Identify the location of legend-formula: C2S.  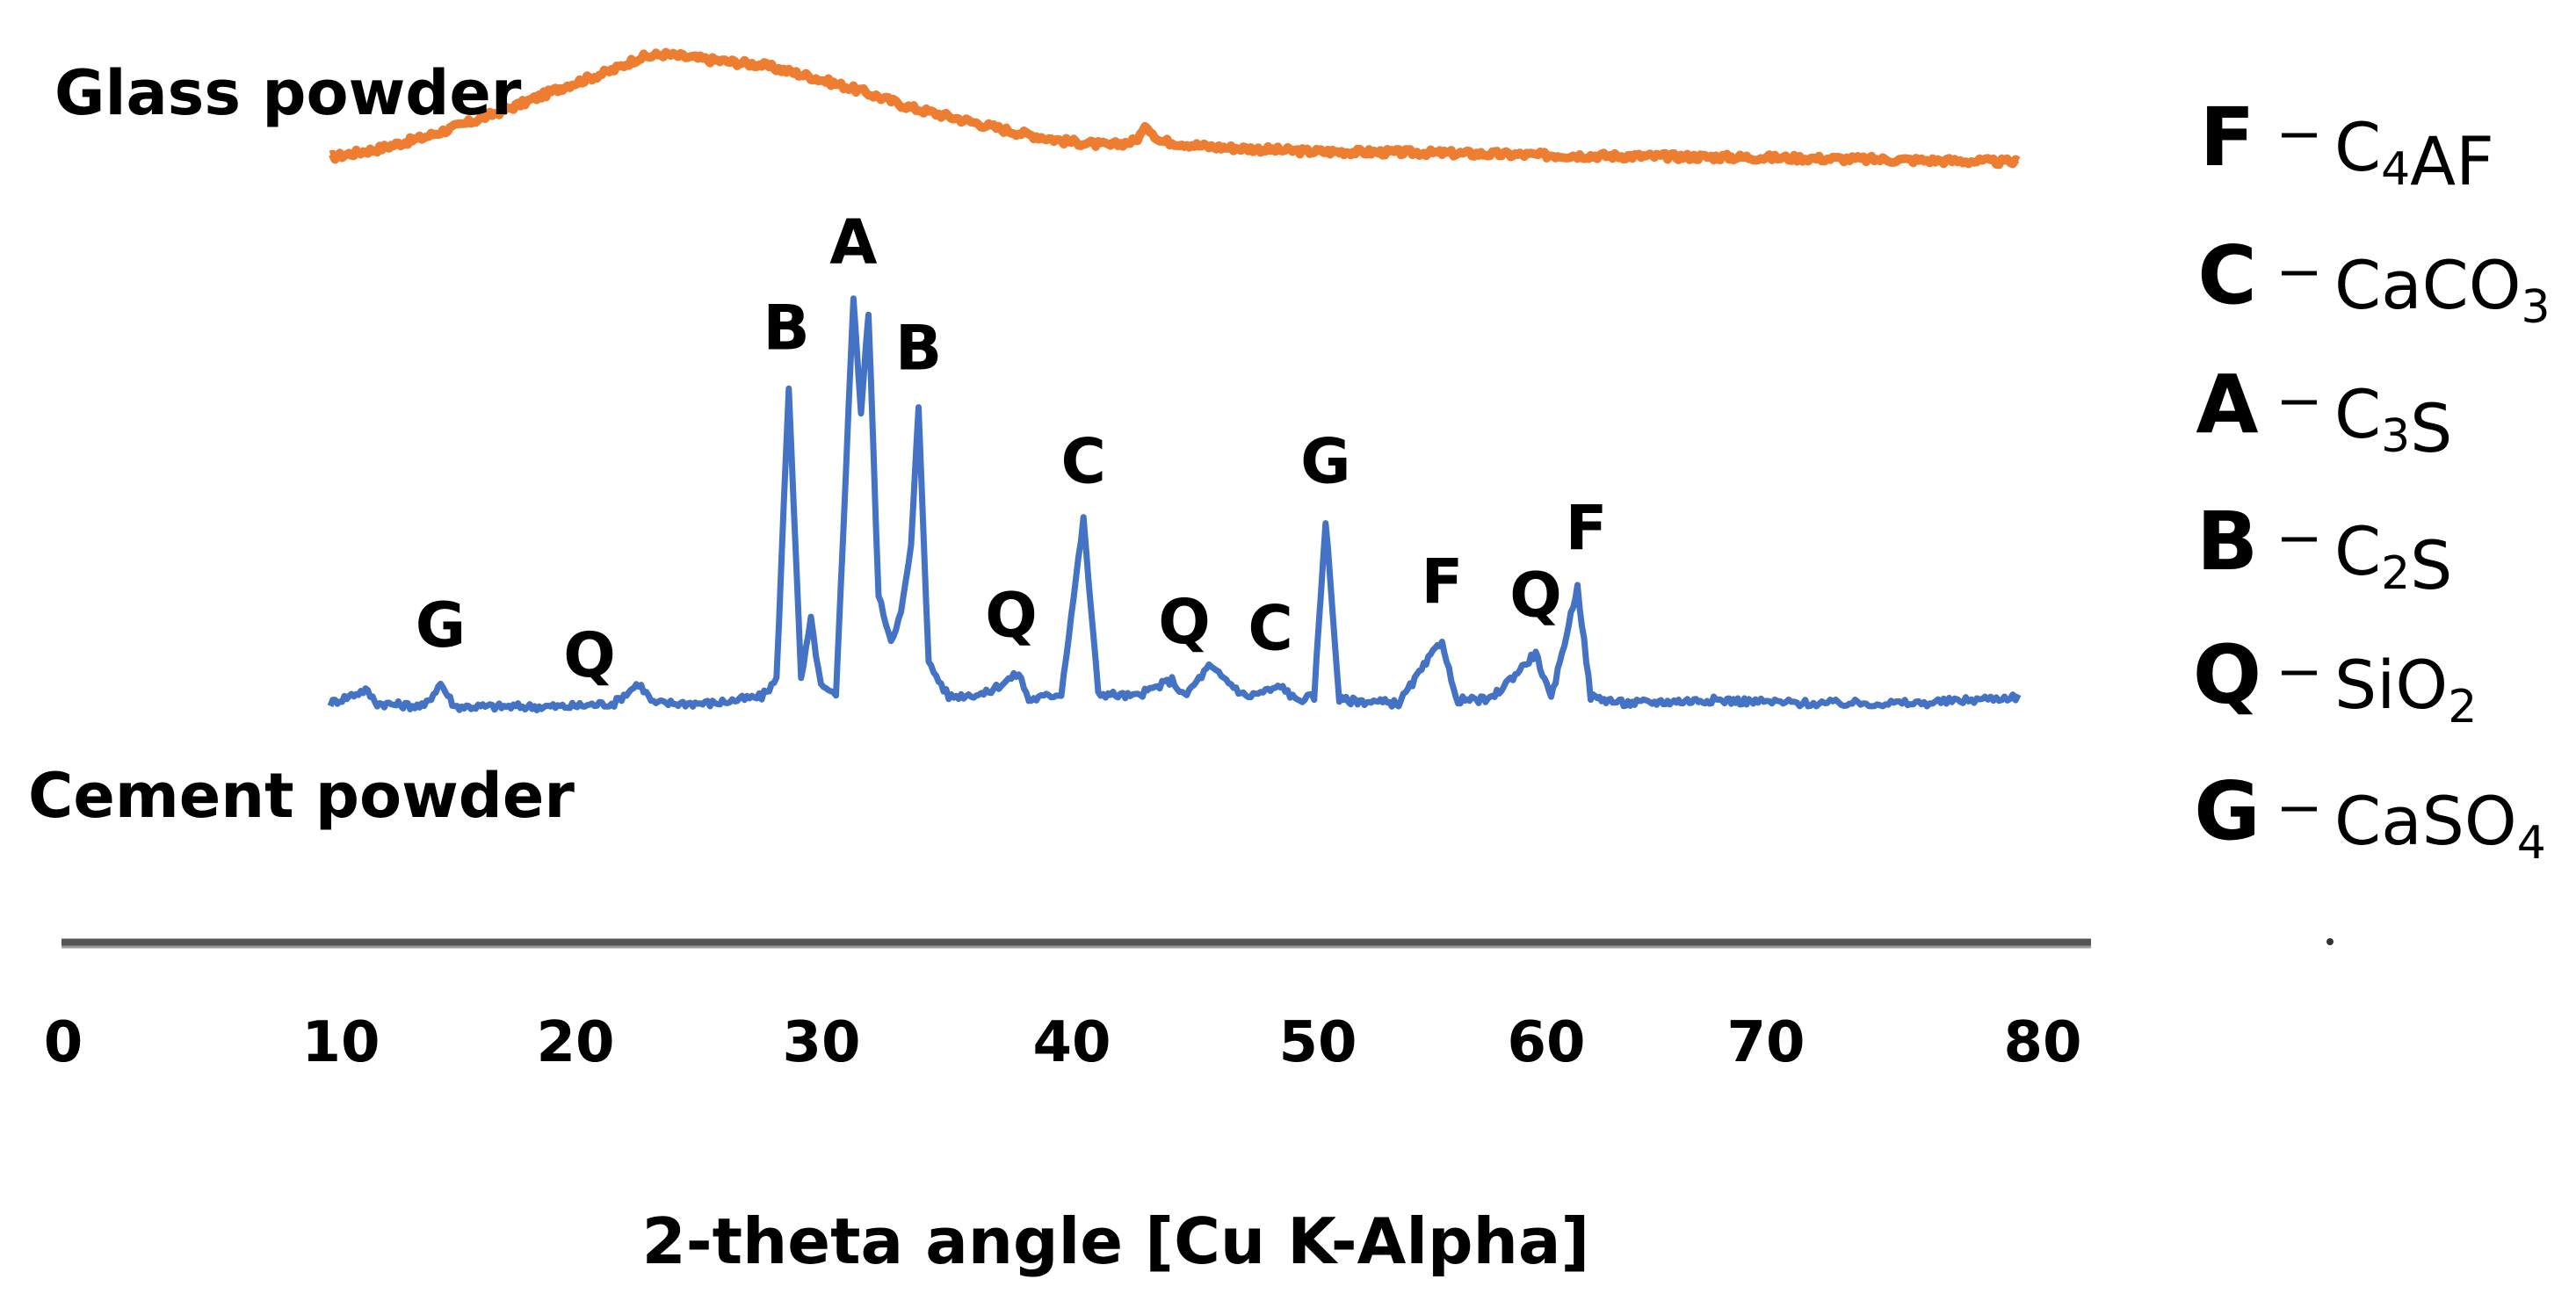
(2393, 558).